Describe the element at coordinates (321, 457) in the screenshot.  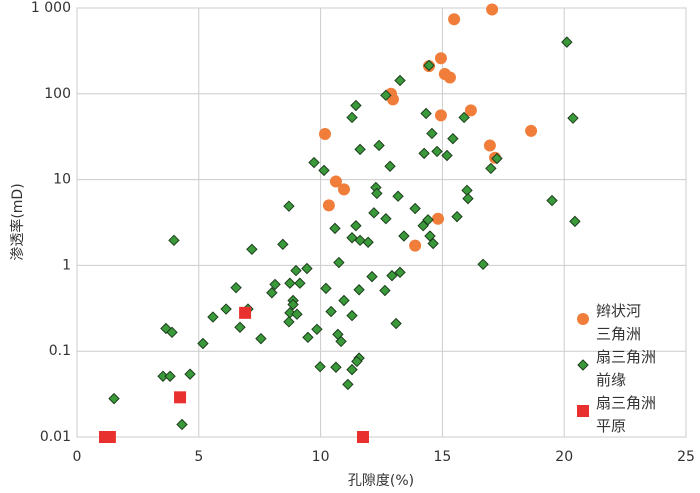
I see `x-tick-label: 10` at that location.